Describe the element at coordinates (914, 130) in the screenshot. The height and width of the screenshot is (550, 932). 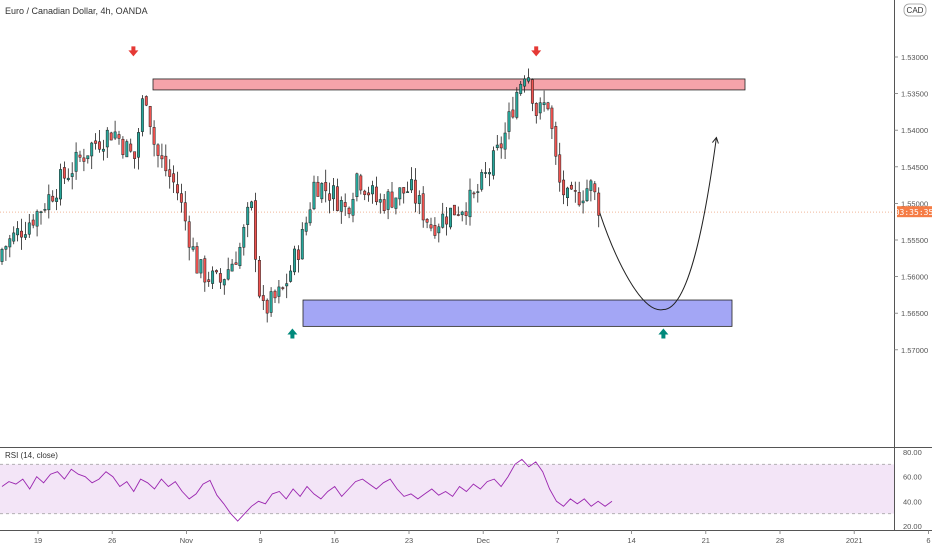
I see `price-tick-label: 1.54000` at that location.